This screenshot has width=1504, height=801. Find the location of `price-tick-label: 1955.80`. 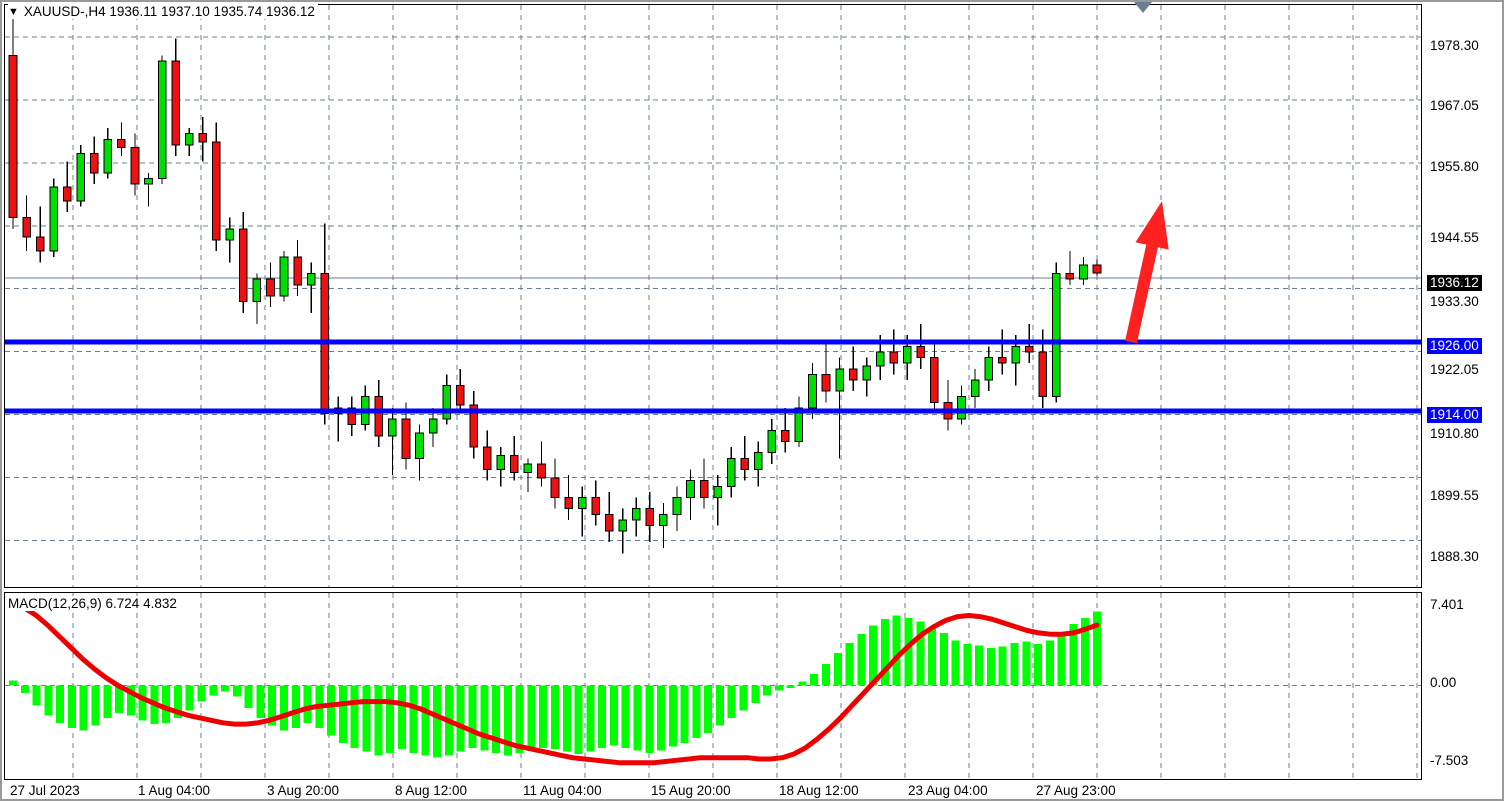

price-tick-label: 1955.80 is located at coordinates (1454, 166).